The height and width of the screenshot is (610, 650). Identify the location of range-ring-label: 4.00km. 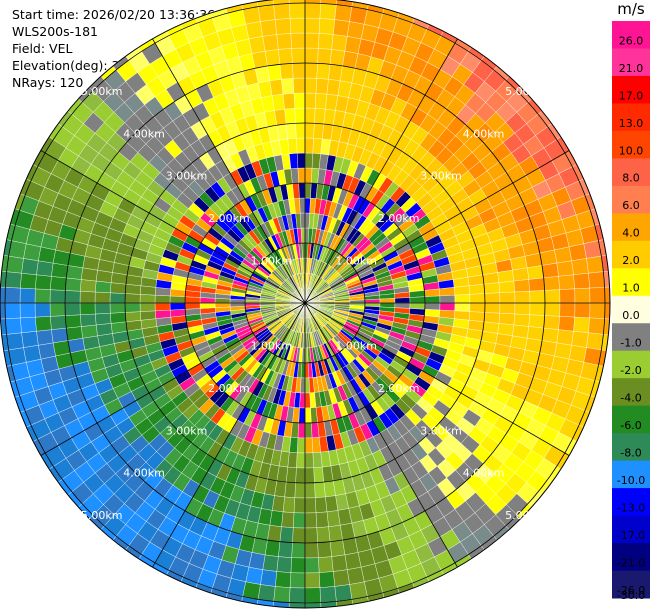
(144, 473).